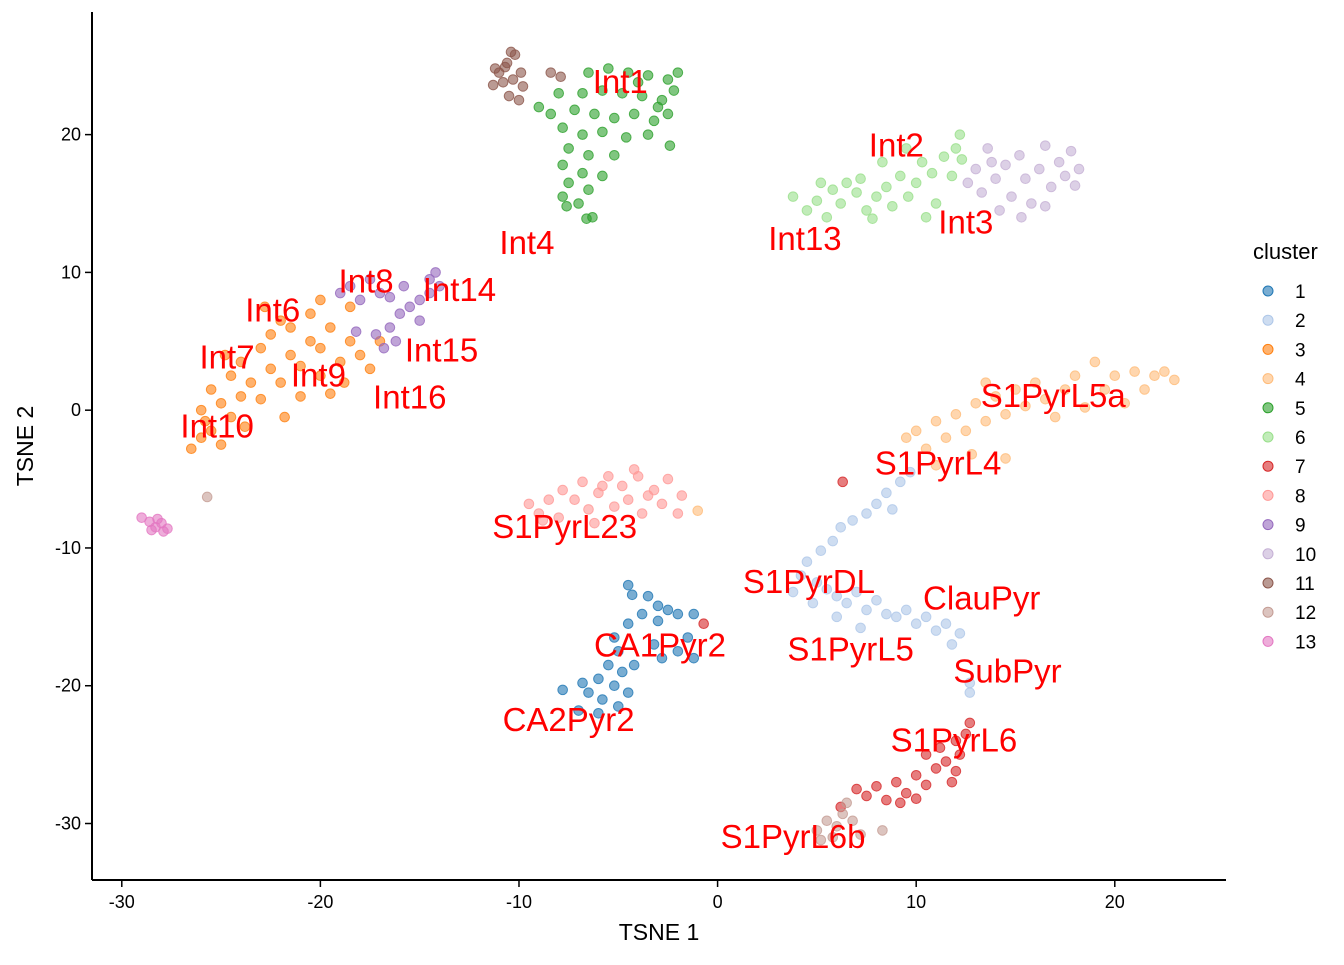 This screenshot has height=965, width=1344. I want to click on cluster-label-int7: Int7, so click(227, 356).